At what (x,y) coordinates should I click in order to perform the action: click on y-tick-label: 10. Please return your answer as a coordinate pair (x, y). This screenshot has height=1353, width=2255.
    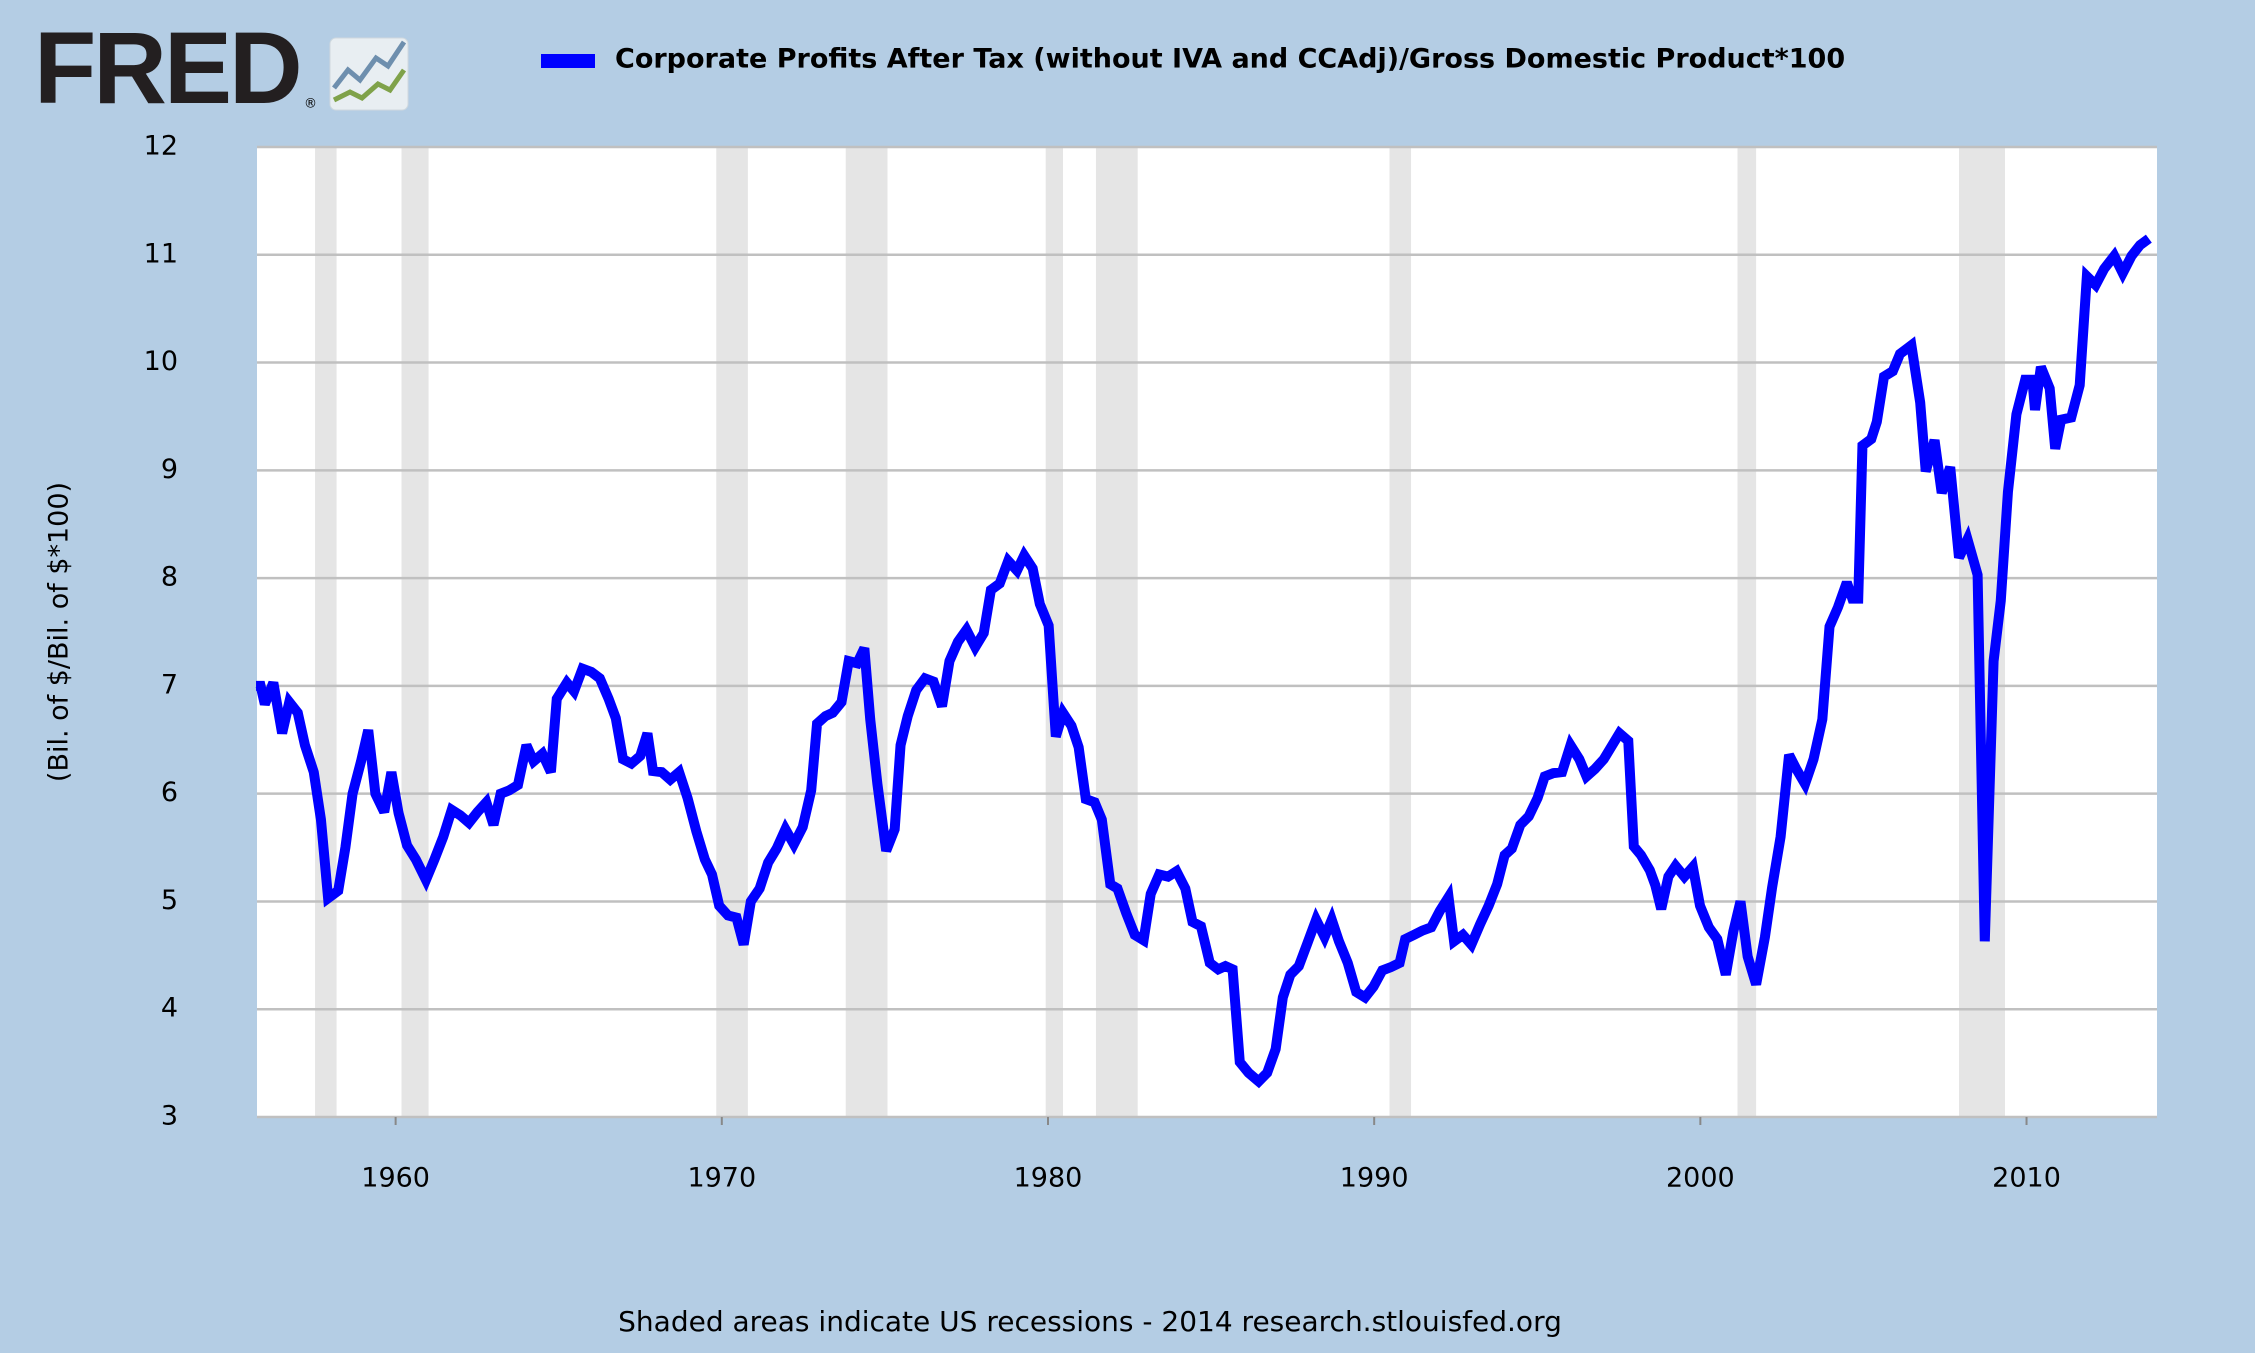
    Looking at the image, I should click on (161, 361).